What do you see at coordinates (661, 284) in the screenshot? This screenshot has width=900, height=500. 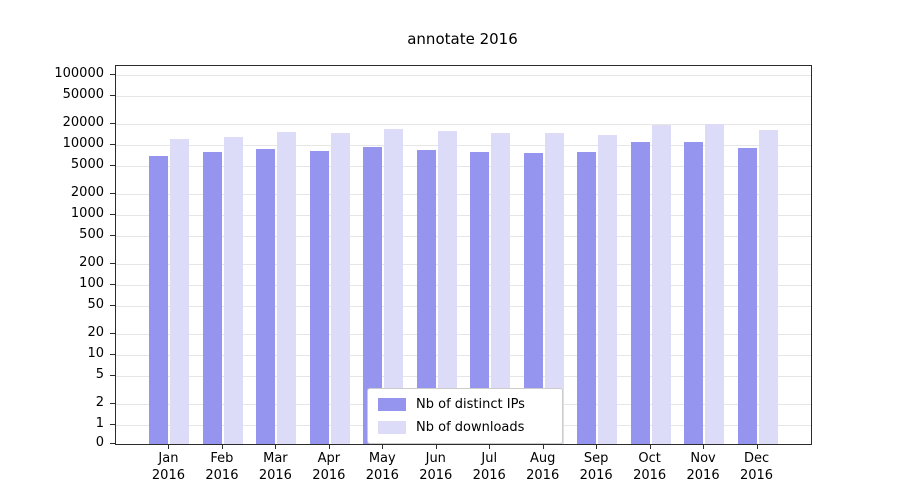 I see `bar-nb-of-downloads-oct` at bounding box center [661, 284].